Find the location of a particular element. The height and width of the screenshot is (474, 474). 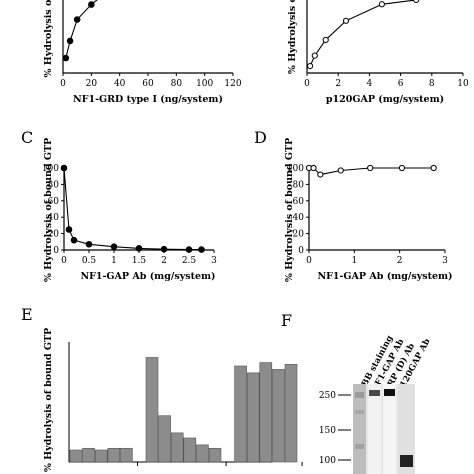

x-tick-label-2: 4 is located at coordinates (370, 84).